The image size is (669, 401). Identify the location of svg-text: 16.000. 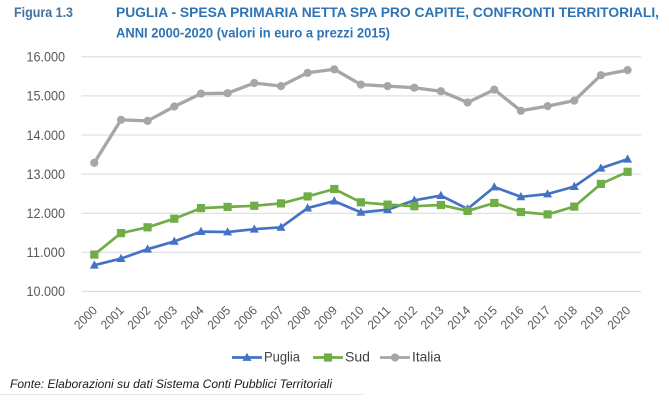
(46, 57).